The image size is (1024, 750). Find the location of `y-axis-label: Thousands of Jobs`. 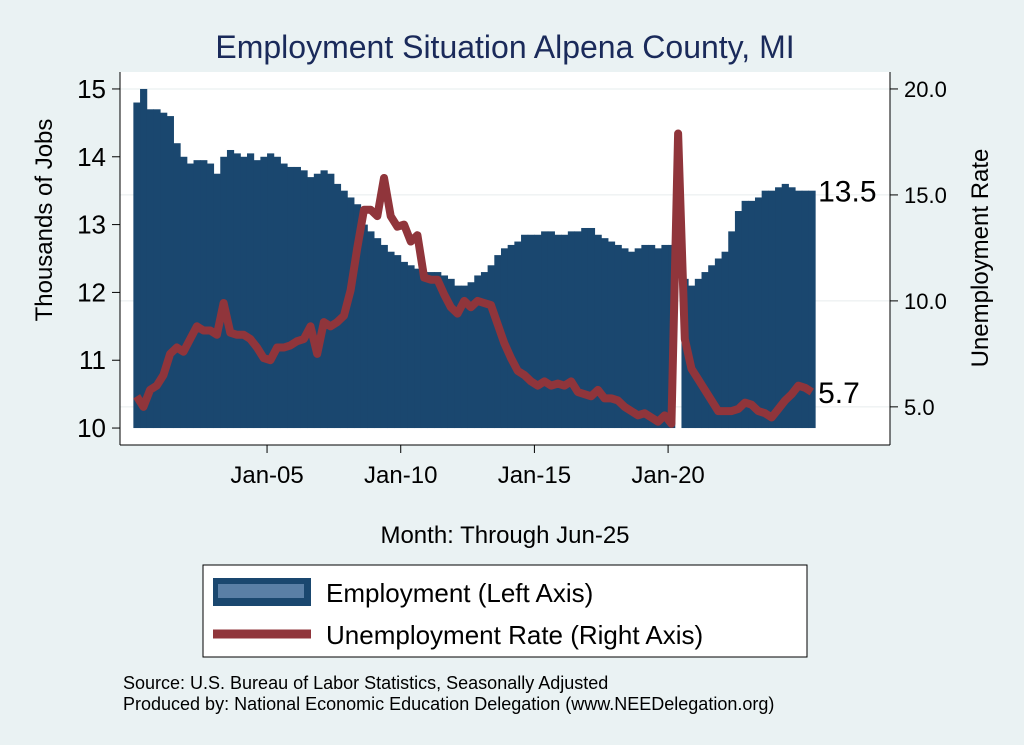

y-axis-label: Thousands of Jobs is located at coordinates (44, 220).